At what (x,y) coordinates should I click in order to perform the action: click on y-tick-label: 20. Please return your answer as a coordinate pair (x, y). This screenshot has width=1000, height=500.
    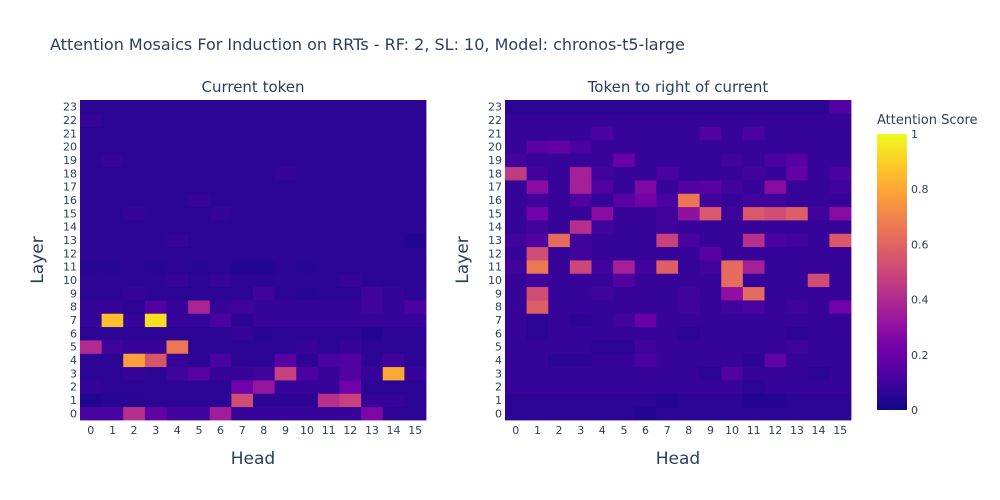
    Looking at the image, I should click on (70, 147).